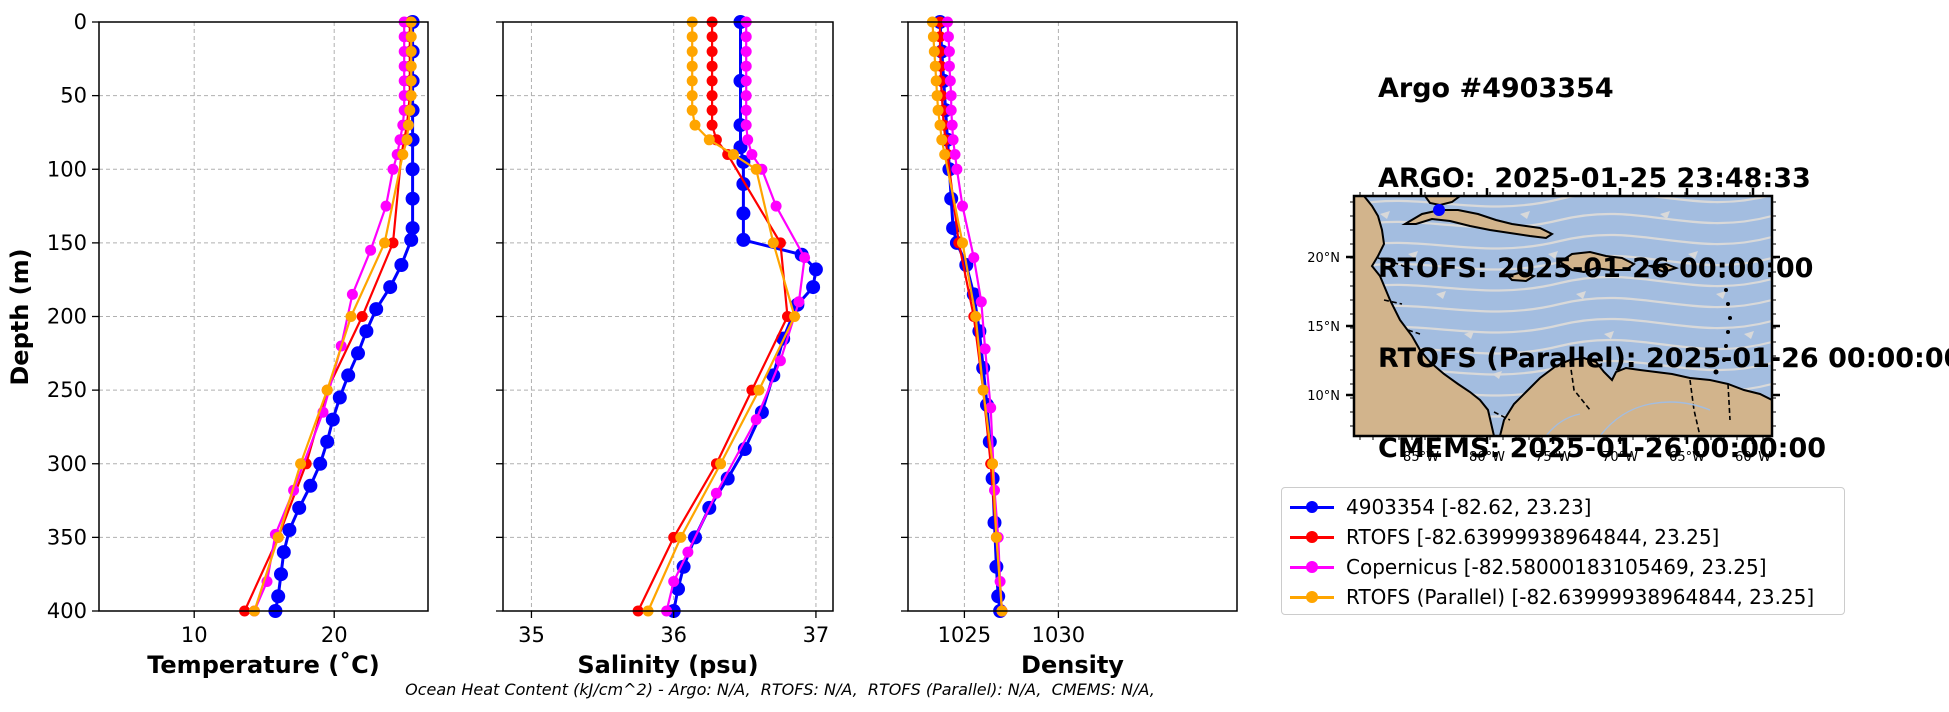 The width and height of the screenshot is (1949, 712). What do you see at coordinates (1722, 324) in the screenshot?
I see `map-land-lesser-antilles` at bounding box center [1722, 324].